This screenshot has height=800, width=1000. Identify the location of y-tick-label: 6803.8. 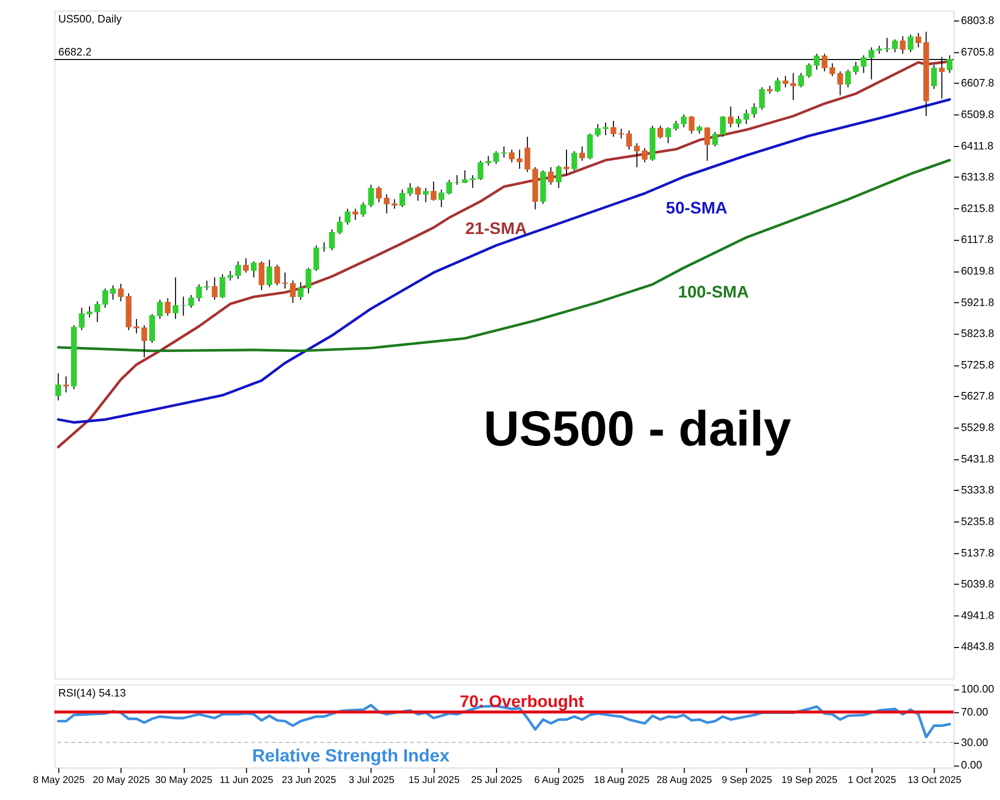
(977, 21).